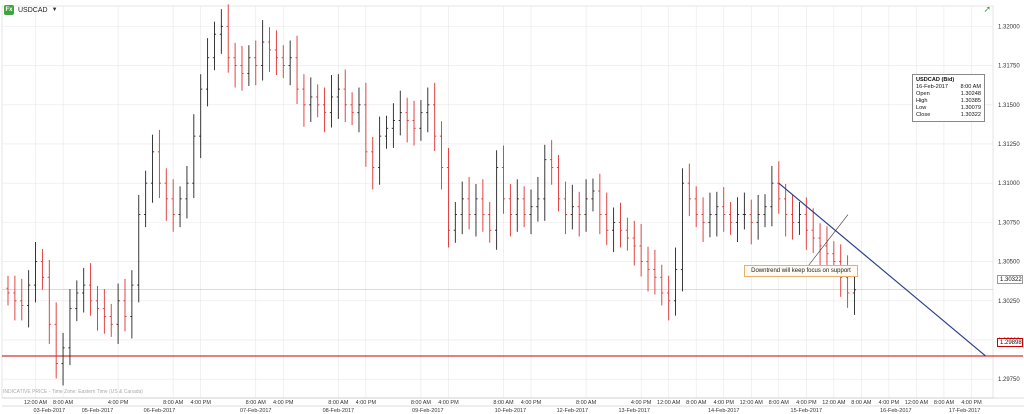  I want to click on y-tick-label: 1.32000, so click(1009, 27).